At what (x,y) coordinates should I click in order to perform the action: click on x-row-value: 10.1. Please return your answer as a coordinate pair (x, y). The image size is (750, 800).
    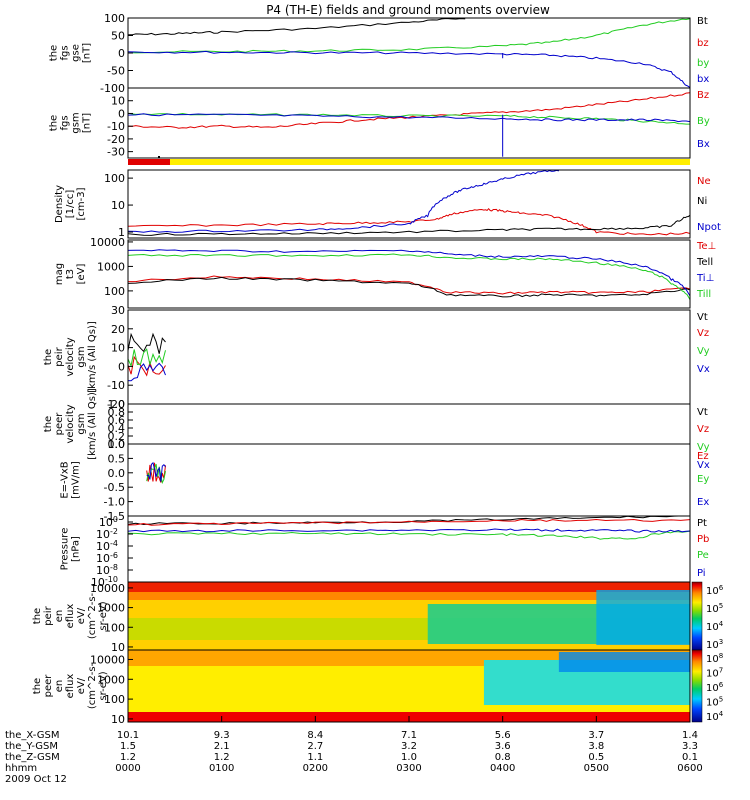
    Looking at the image, I should click on (128, 735).